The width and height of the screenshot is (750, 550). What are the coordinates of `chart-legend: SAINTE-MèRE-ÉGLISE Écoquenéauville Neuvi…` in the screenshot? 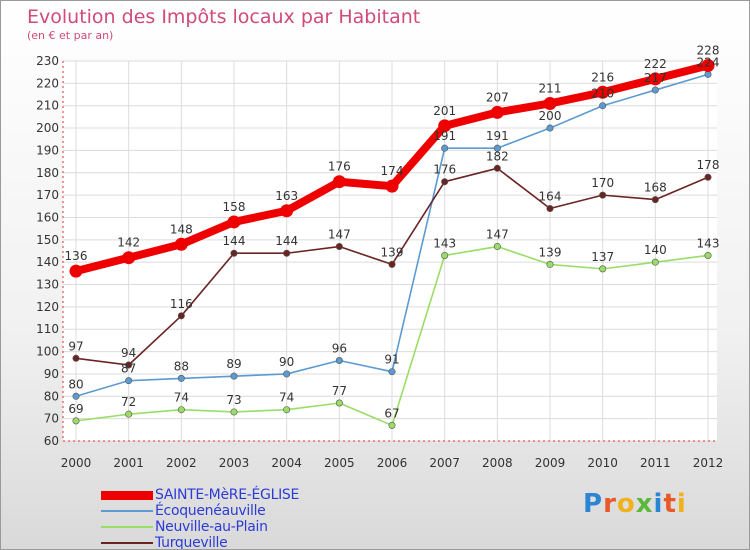 It's located at (200, 518).